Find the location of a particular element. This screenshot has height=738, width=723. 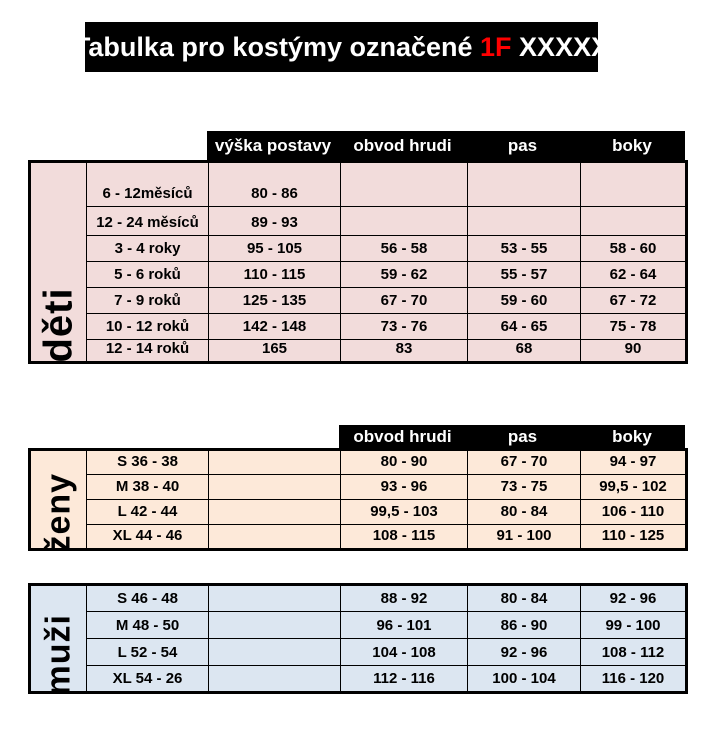

value-cell: 116 - 120 is located at coordinates (633, 679).